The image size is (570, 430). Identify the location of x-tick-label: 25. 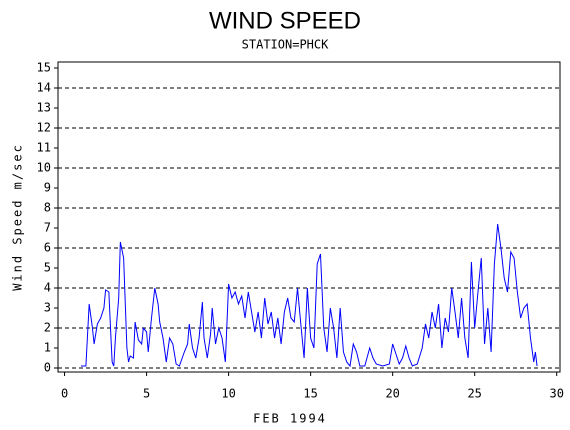
(474, 394).